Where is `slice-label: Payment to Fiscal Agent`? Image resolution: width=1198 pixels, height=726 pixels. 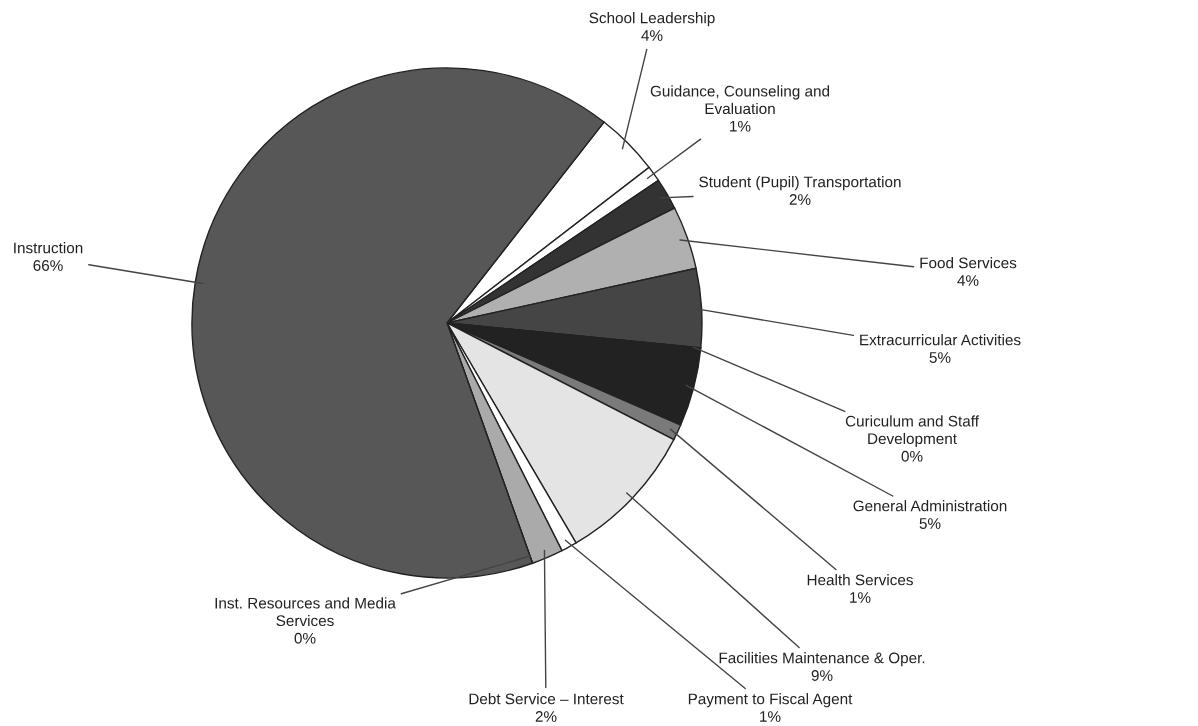 slice-label: Payment to Fiscal Agent is located at coordinates (770, 700).